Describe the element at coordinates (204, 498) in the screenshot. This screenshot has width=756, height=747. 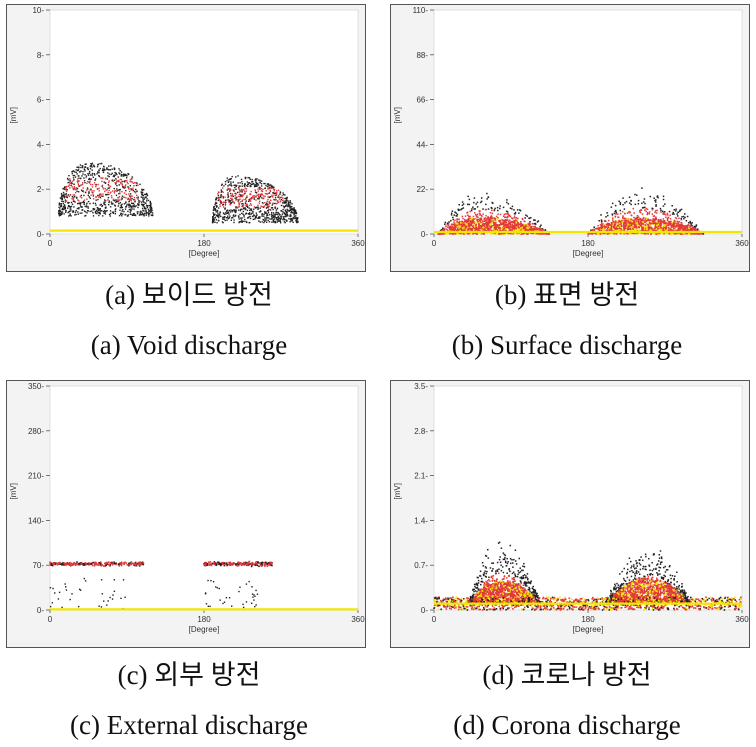
I see `plot-area` at that location.